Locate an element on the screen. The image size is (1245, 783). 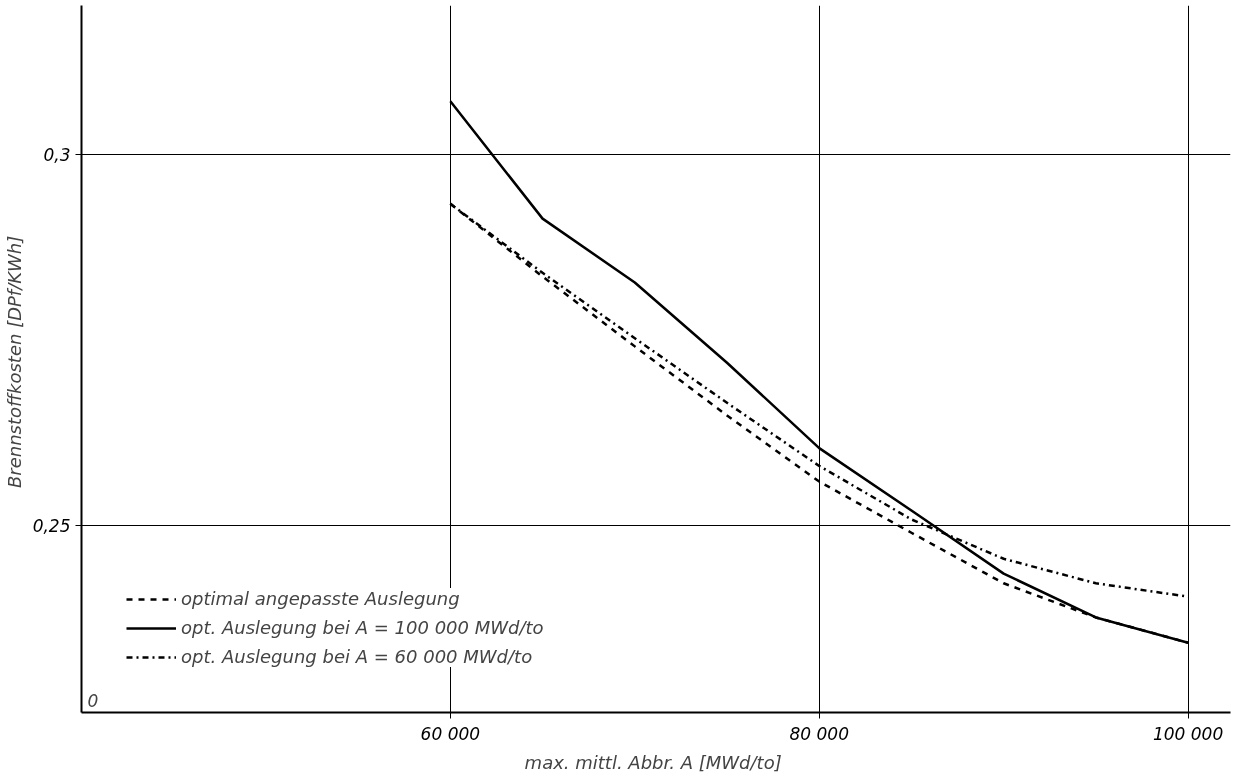
legend-label: opt. Auslegung bei A = 60 000 MWd/to is located at coordinates (357, 656).